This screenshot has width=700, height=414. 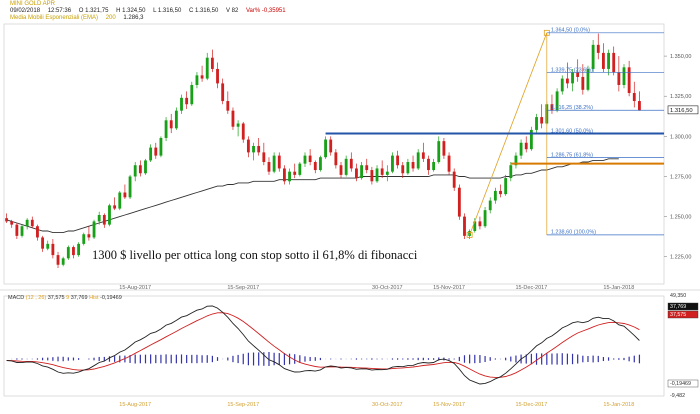 I want to click on macd-axis-box, so click(x=683, y=306).